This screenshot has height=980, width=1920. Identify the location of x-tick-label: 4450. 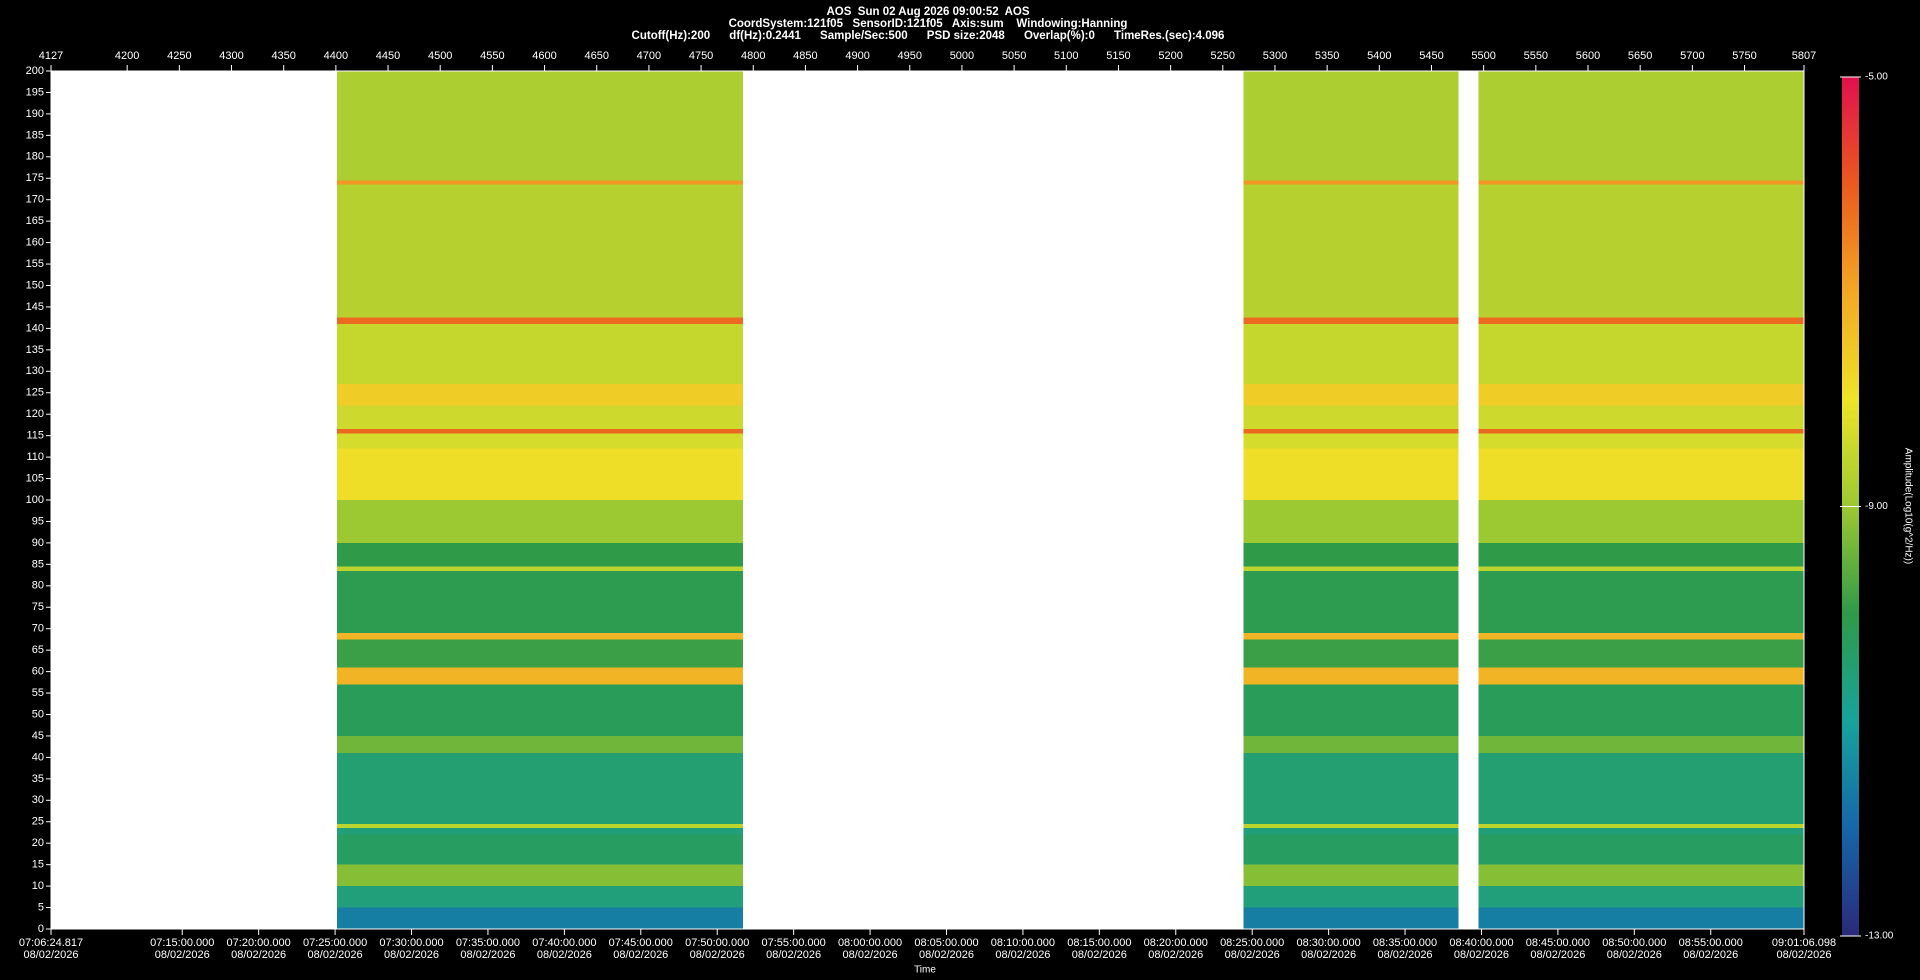
(388, 56).